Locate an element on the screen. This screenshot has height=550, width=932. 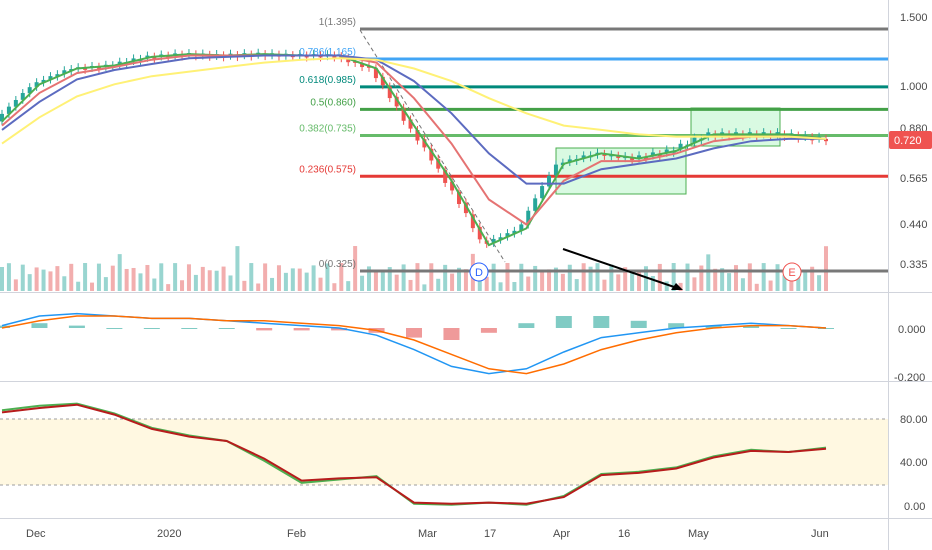
fib-level-label: 1(1.395) is located at coordinates (337, 22).